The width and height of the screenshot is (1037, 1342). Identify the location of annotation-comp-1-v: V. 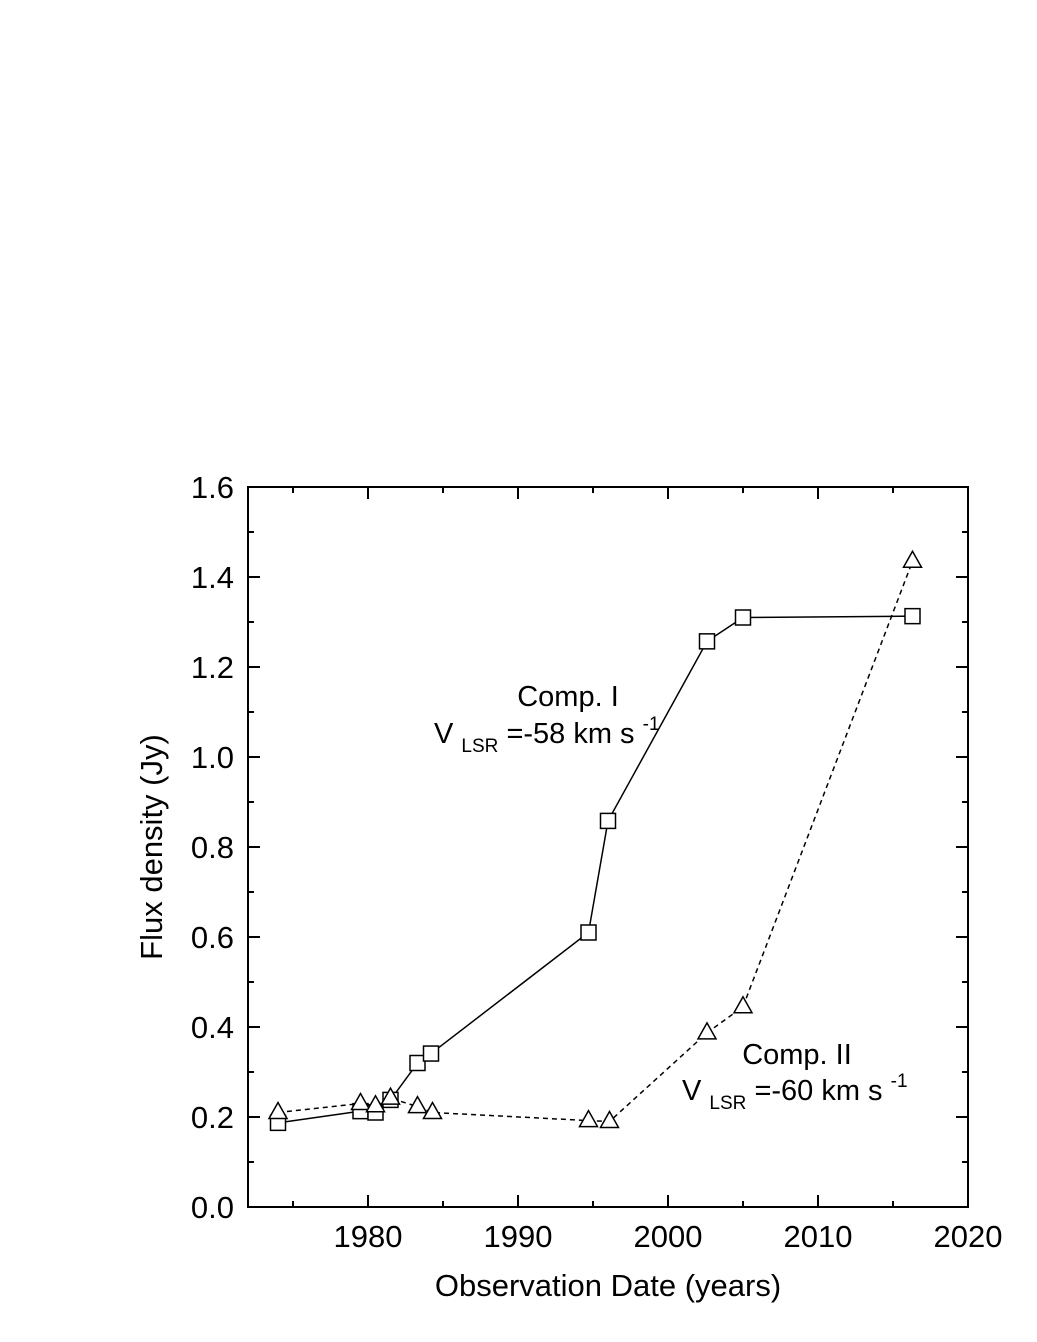
(444, 734).